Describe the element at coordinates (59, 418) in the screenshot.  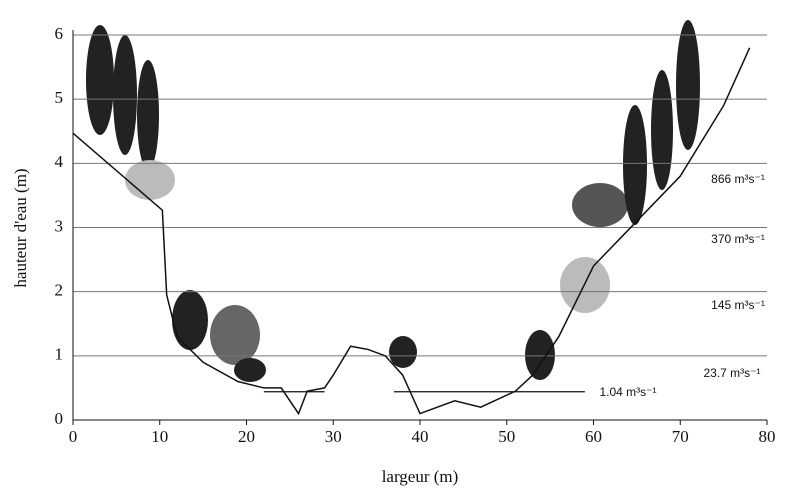
I see `y-tick-label: 0` at that location.